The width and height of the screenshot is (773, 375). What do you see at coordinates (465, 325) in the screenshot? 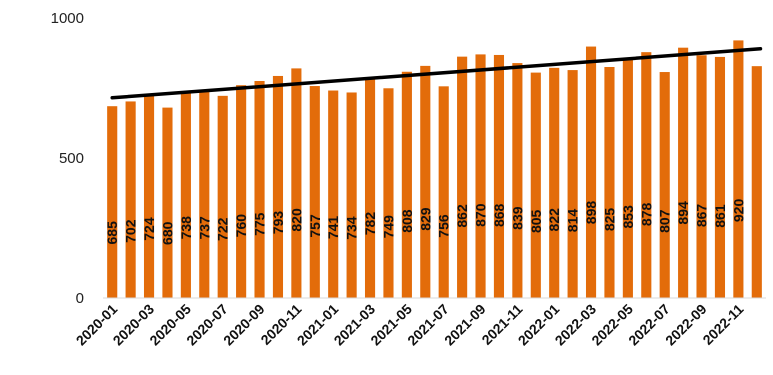
I see `x-tick-label: 2021-09` at bounding box center [465, 325].